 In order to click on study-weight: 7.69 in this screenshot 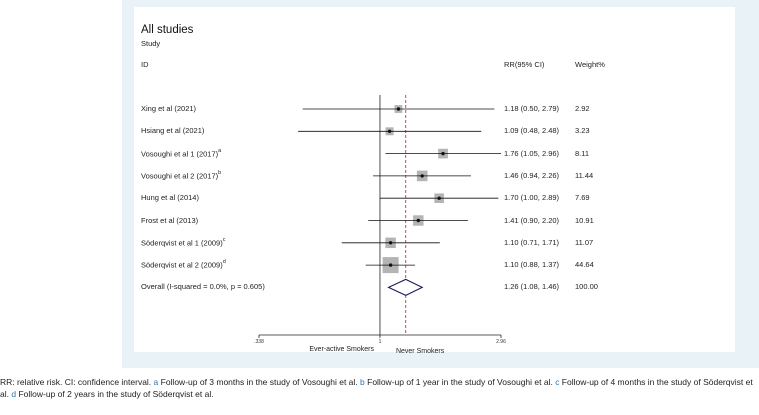, I will do `click(582, 198)`.